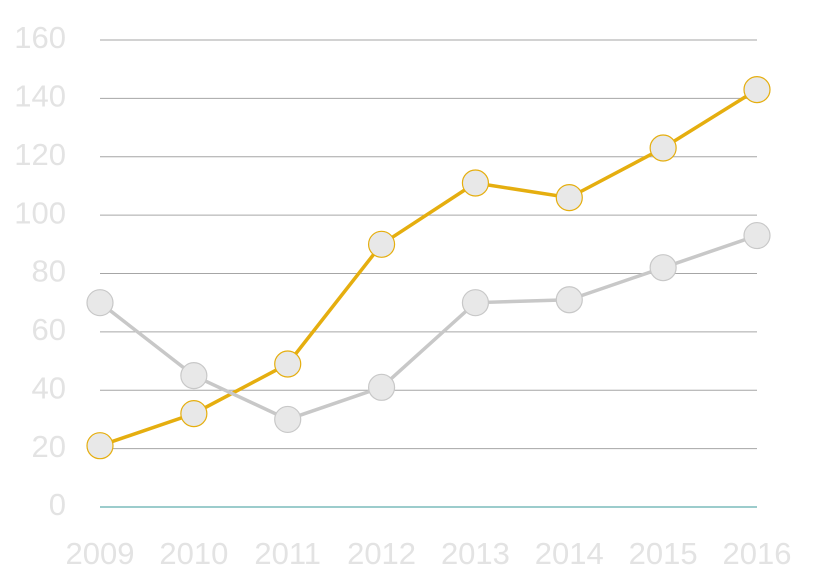 The height and width of the screenshot is (588, 816). Describe the element at coordinates (49, 329) in the screenshot. I see `y-tick-label: 60` at that location.